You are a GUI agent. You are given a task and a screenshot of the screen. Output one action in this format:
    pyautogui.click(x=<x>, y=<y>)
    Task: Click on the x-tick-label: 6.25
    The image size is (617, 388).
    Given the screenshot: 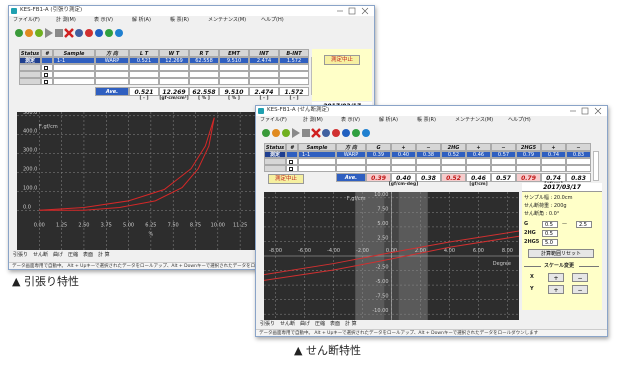 What is the action you would take?
    pyautogui.click(x=150, y=225)
    